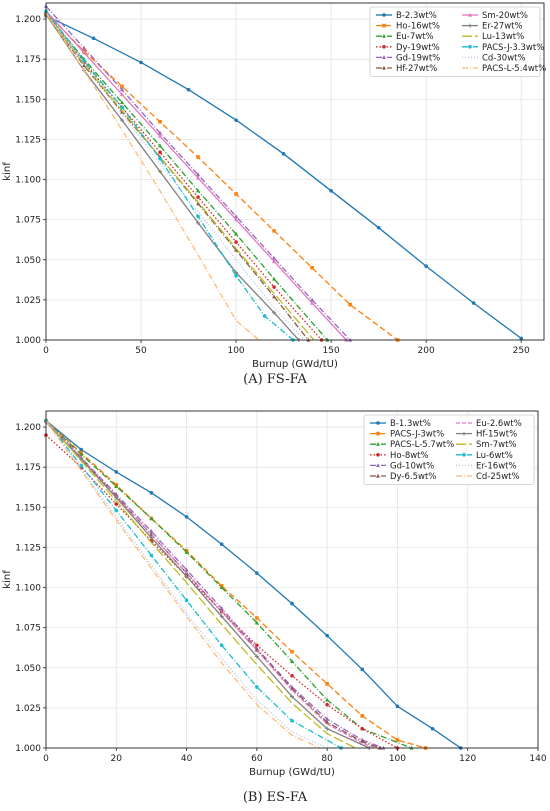  Describe the element at coordinates (415, 37) in the screenshot. I see `legend-label: Eu-7wt%` at that location.